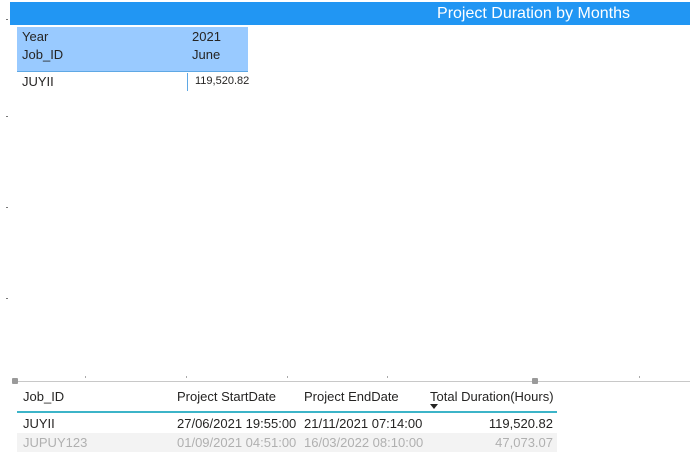 The height and width of the screenshot is (455, 690). I want to click on cell-end-date: 21/11/2021 07:14:00, so click(363, 423).